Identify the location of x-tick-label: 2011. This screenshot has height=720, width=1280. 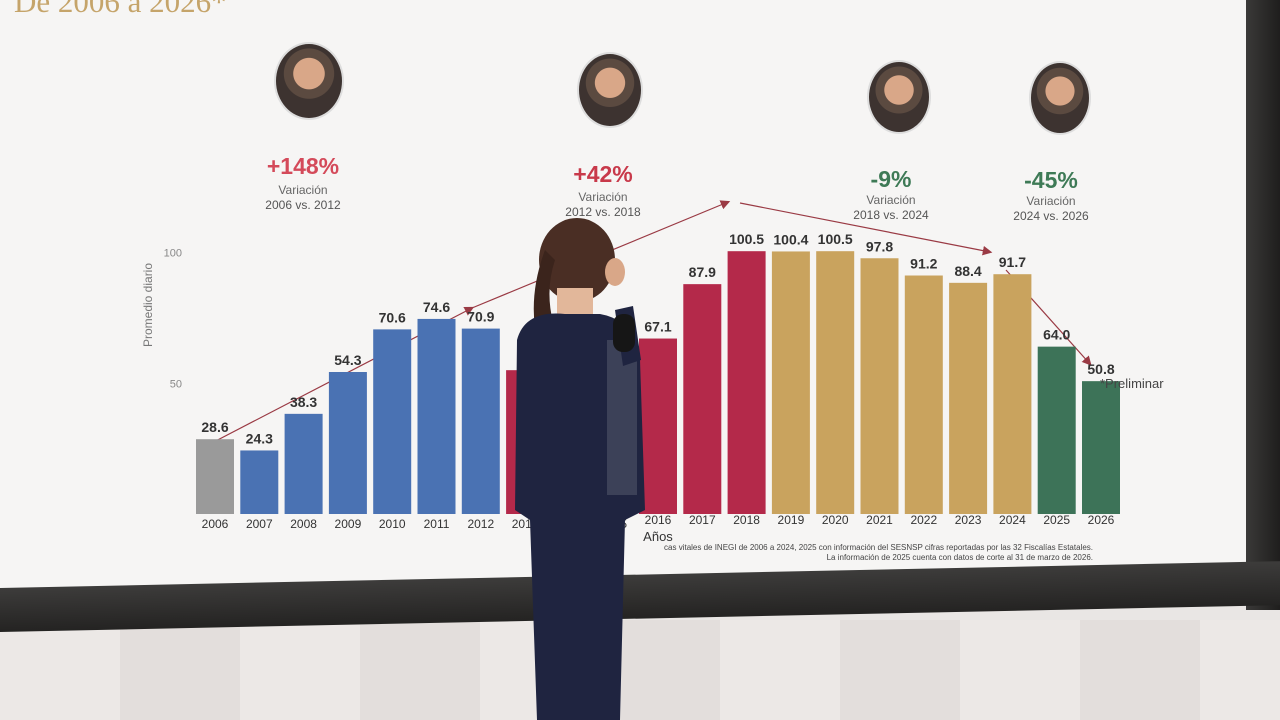
(437, 524).